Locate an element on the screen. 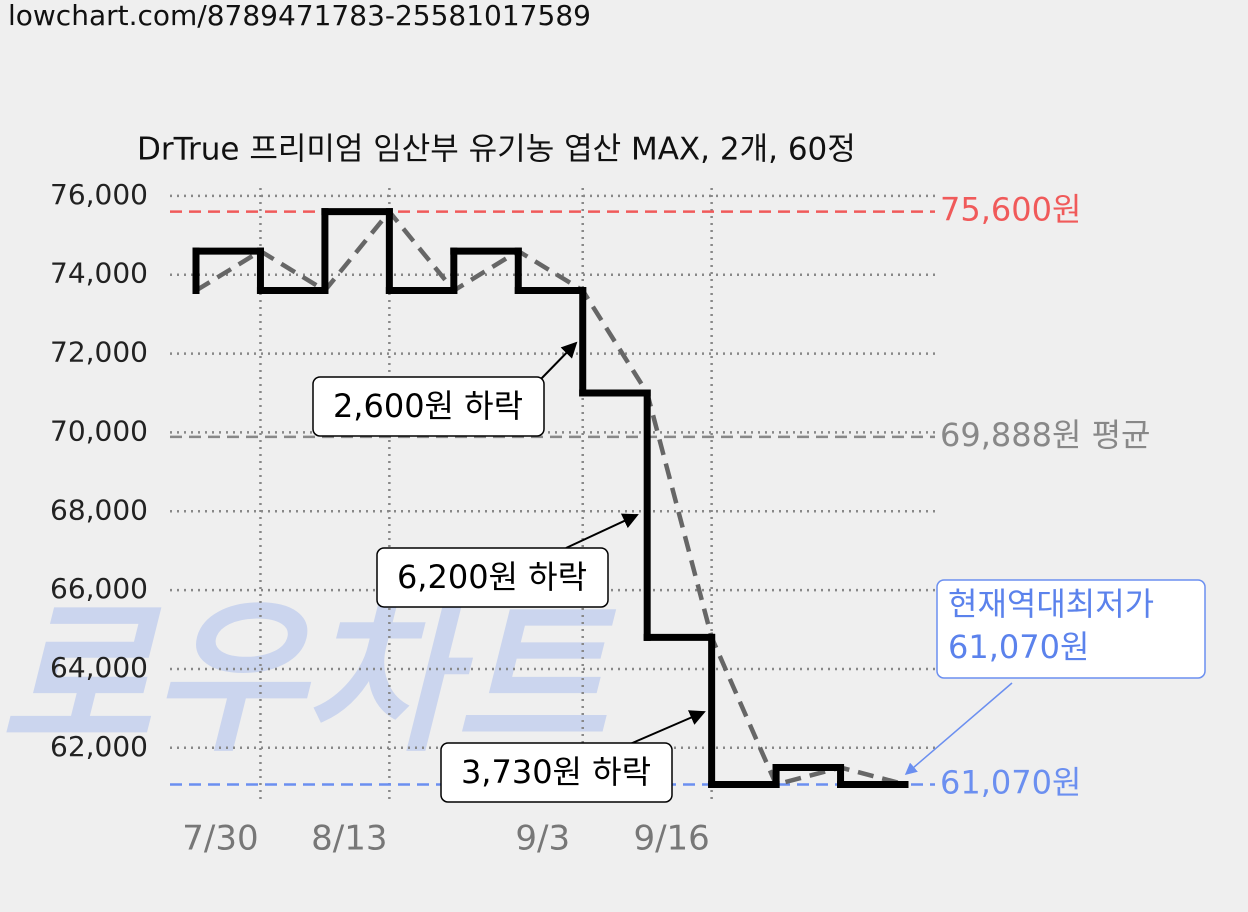  x-tick-label: 9/3 is located at coordinates (542, 839).